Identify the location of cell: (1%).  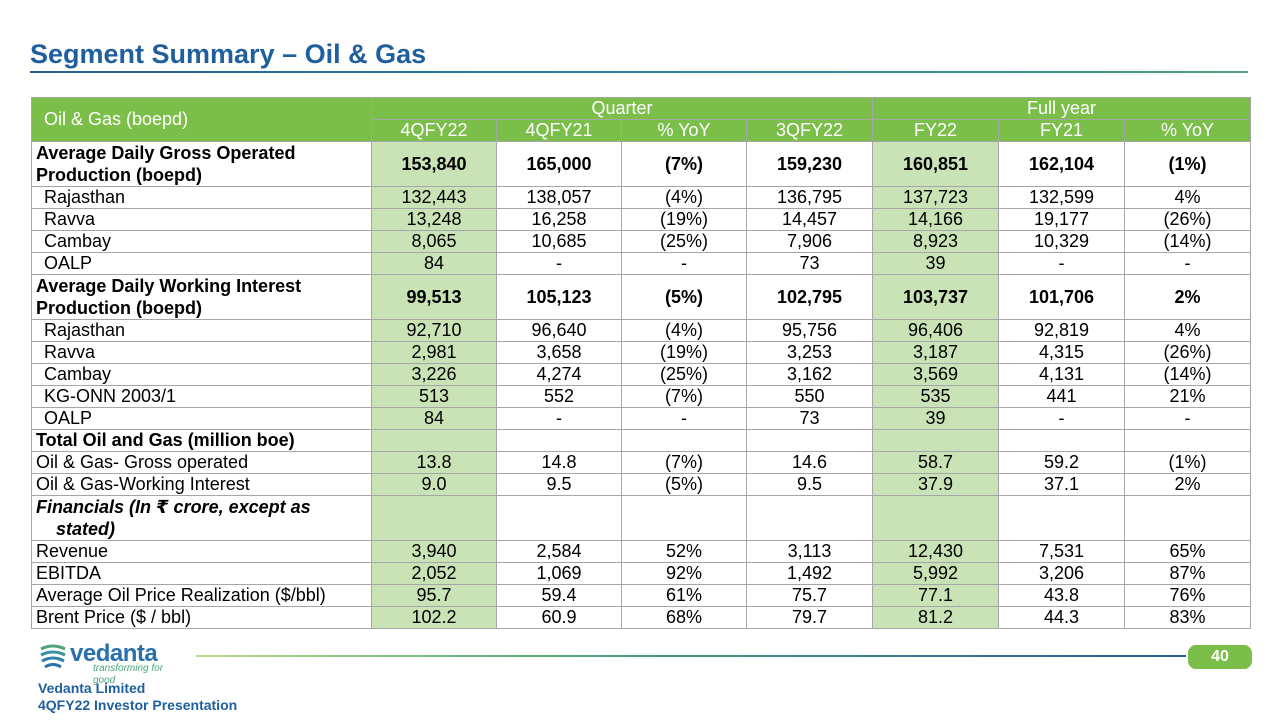
(1188, 462).